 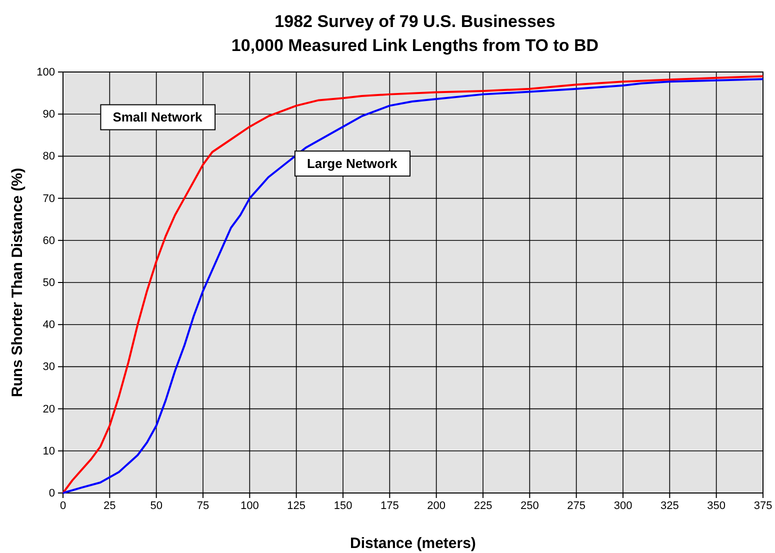 What do you see at coordinates (352, 164) in the screenshot?
I see `series-label: Large Network` at bounding box center [352, 164].